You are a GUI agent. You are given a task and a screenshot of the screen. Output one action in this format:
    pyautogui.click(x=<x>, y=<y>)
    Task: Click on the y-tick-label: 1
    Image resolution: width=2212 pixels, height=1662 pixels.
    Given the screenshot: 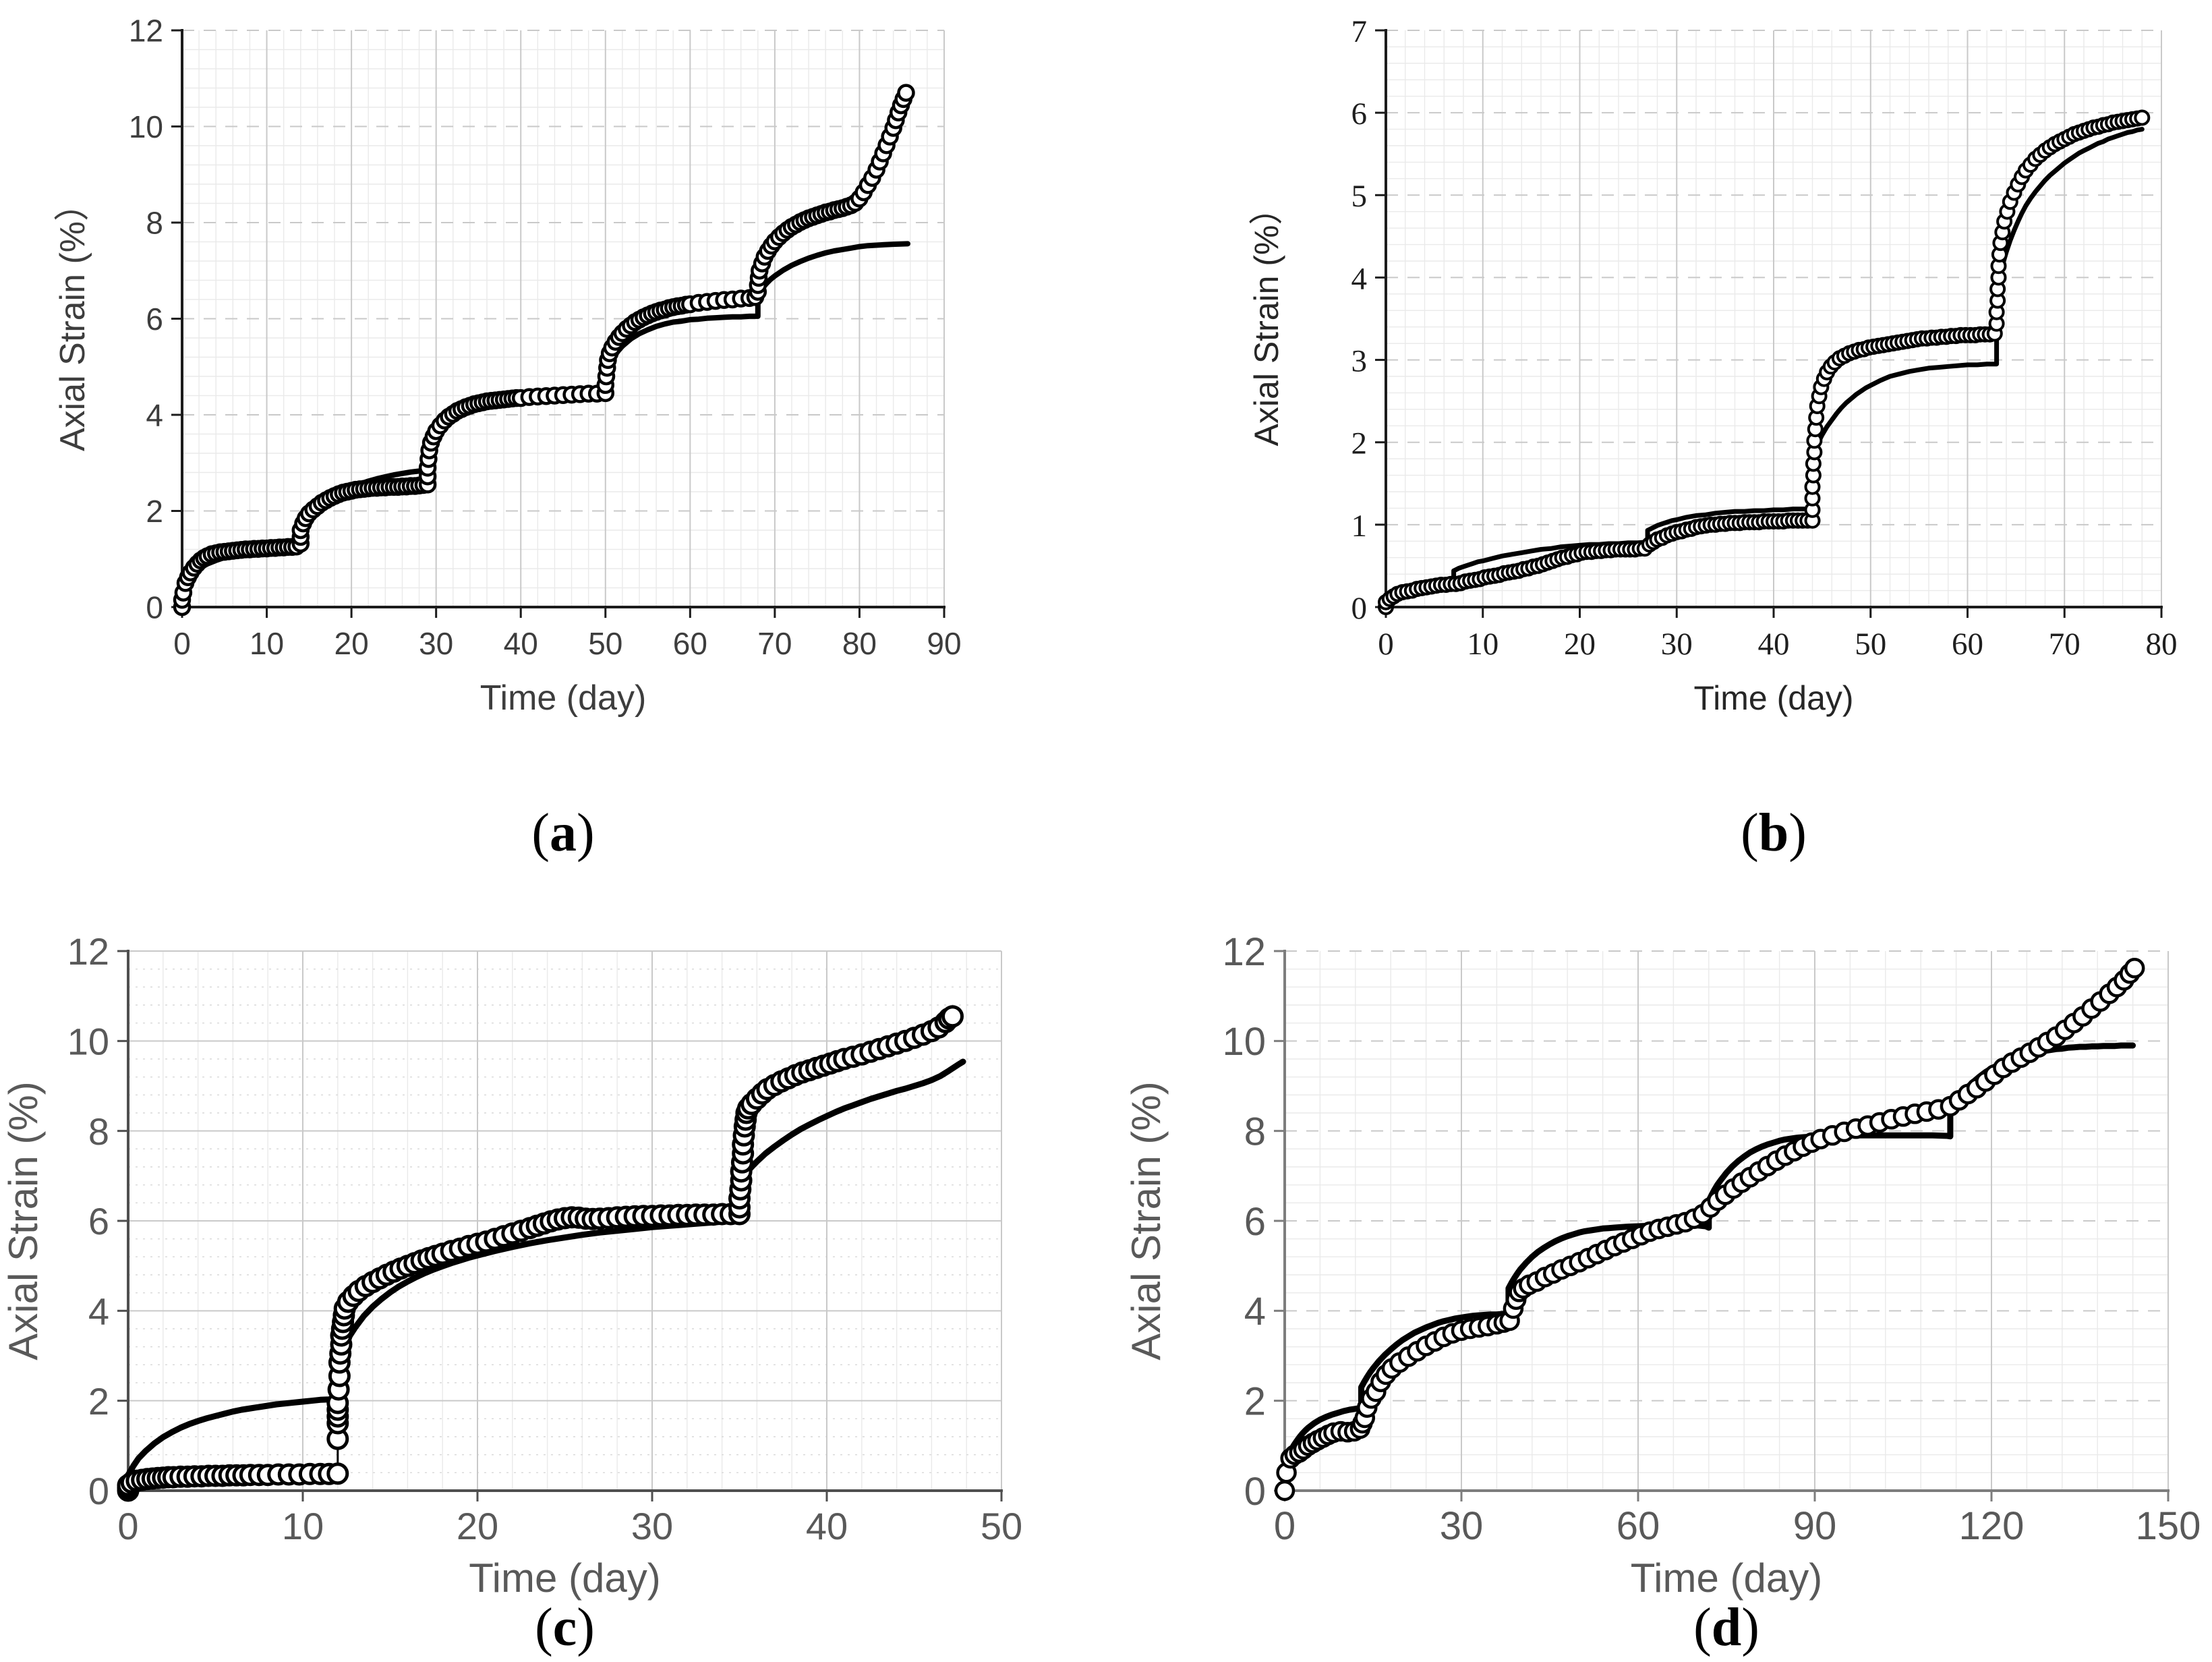 What is the action you would take?
    pyautogui.click(x=1359, y=526)
    